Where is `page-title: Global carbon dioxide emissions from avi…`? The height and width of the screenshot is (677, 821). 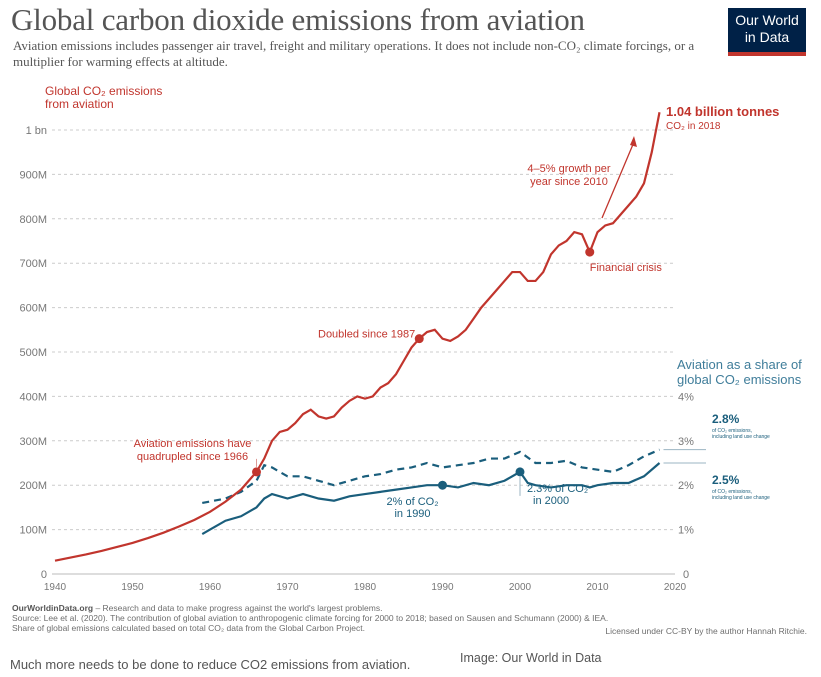
page-title: Global carbon dioxide emissions from avi… is located at coordinates (298, 19).